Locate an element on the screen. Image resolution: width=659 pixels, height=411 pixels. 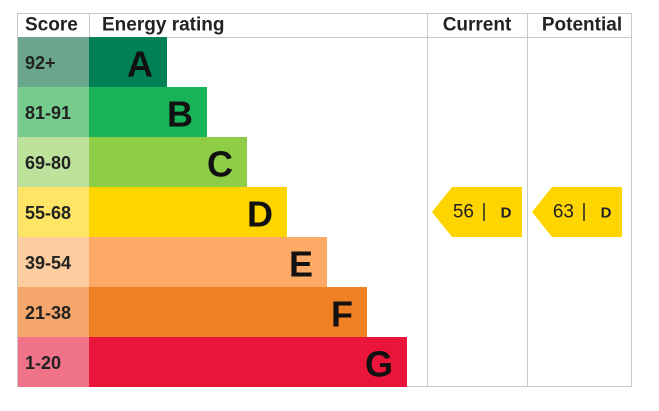
header-score: Score is located at coordinates (51, 25).